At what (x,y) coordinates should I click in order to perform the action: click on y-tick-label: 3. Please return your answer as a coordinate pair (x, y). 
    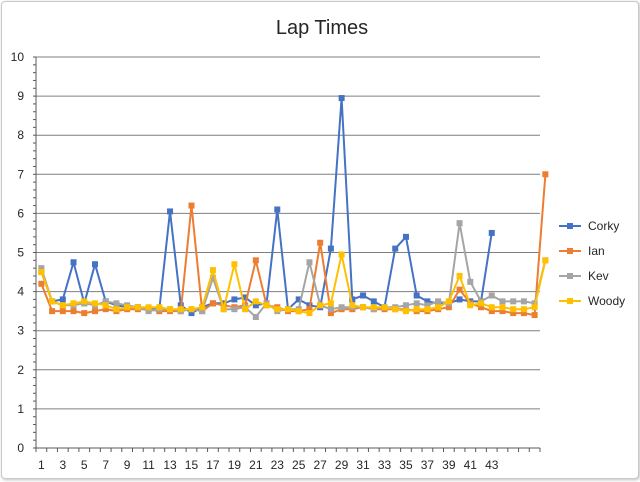
    Looking at the image, I should click on (20, 331).